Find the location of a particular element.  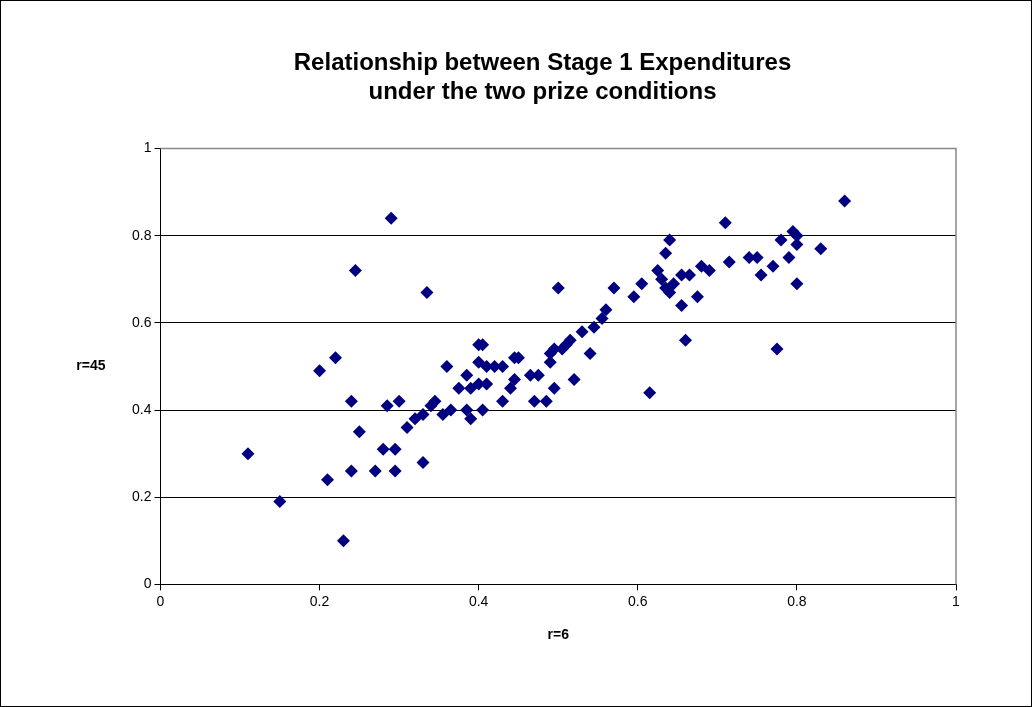

x-tick-label: 0.2 is located at coordinates (319, 600).